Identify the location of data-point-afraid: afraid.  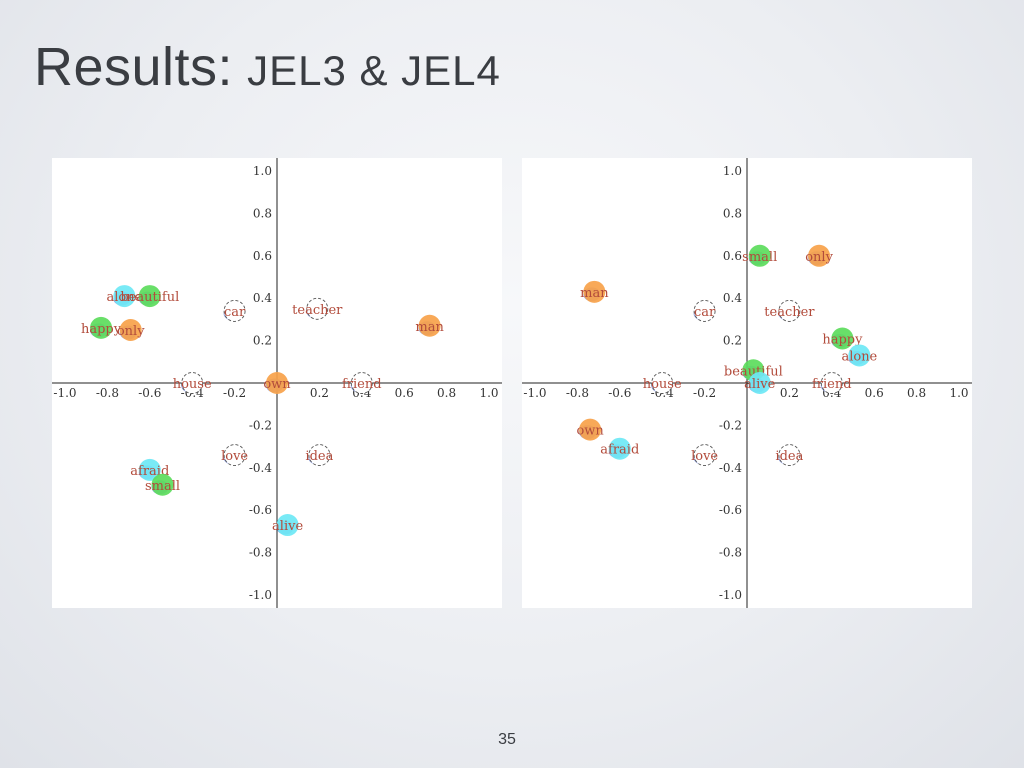
(619, 448).